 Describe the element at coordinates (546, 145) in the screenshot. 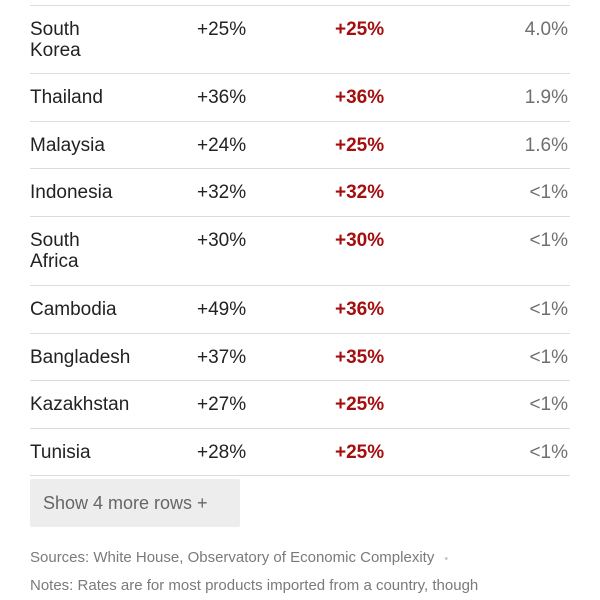

I see `share-cell: 1.6%` at that location.